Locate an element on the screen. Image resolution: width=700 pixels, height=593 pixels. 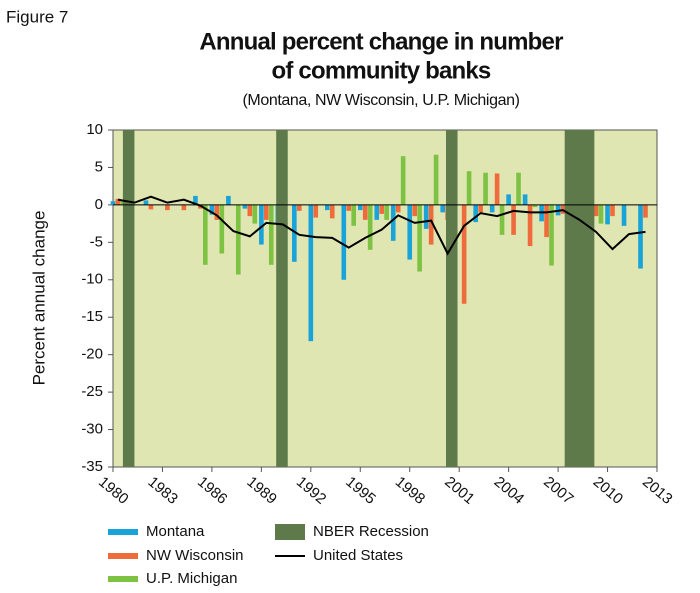
y-axis-label: Percent annual change is located at coordinates (38, 298).